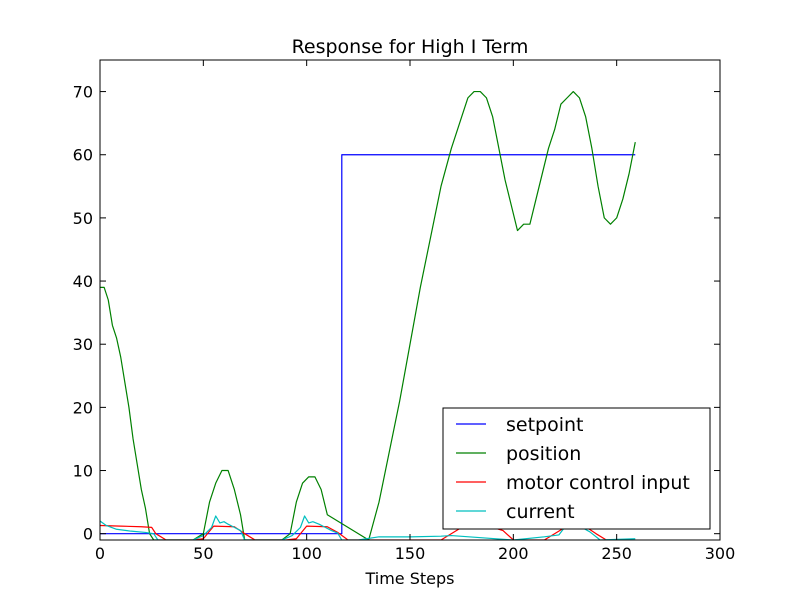 The image size is (800, 600). What do you see at coordinates (410, 47) in the screenshot?
I see `chart-title: Response for High I Term` at bounding box center [410, 47].